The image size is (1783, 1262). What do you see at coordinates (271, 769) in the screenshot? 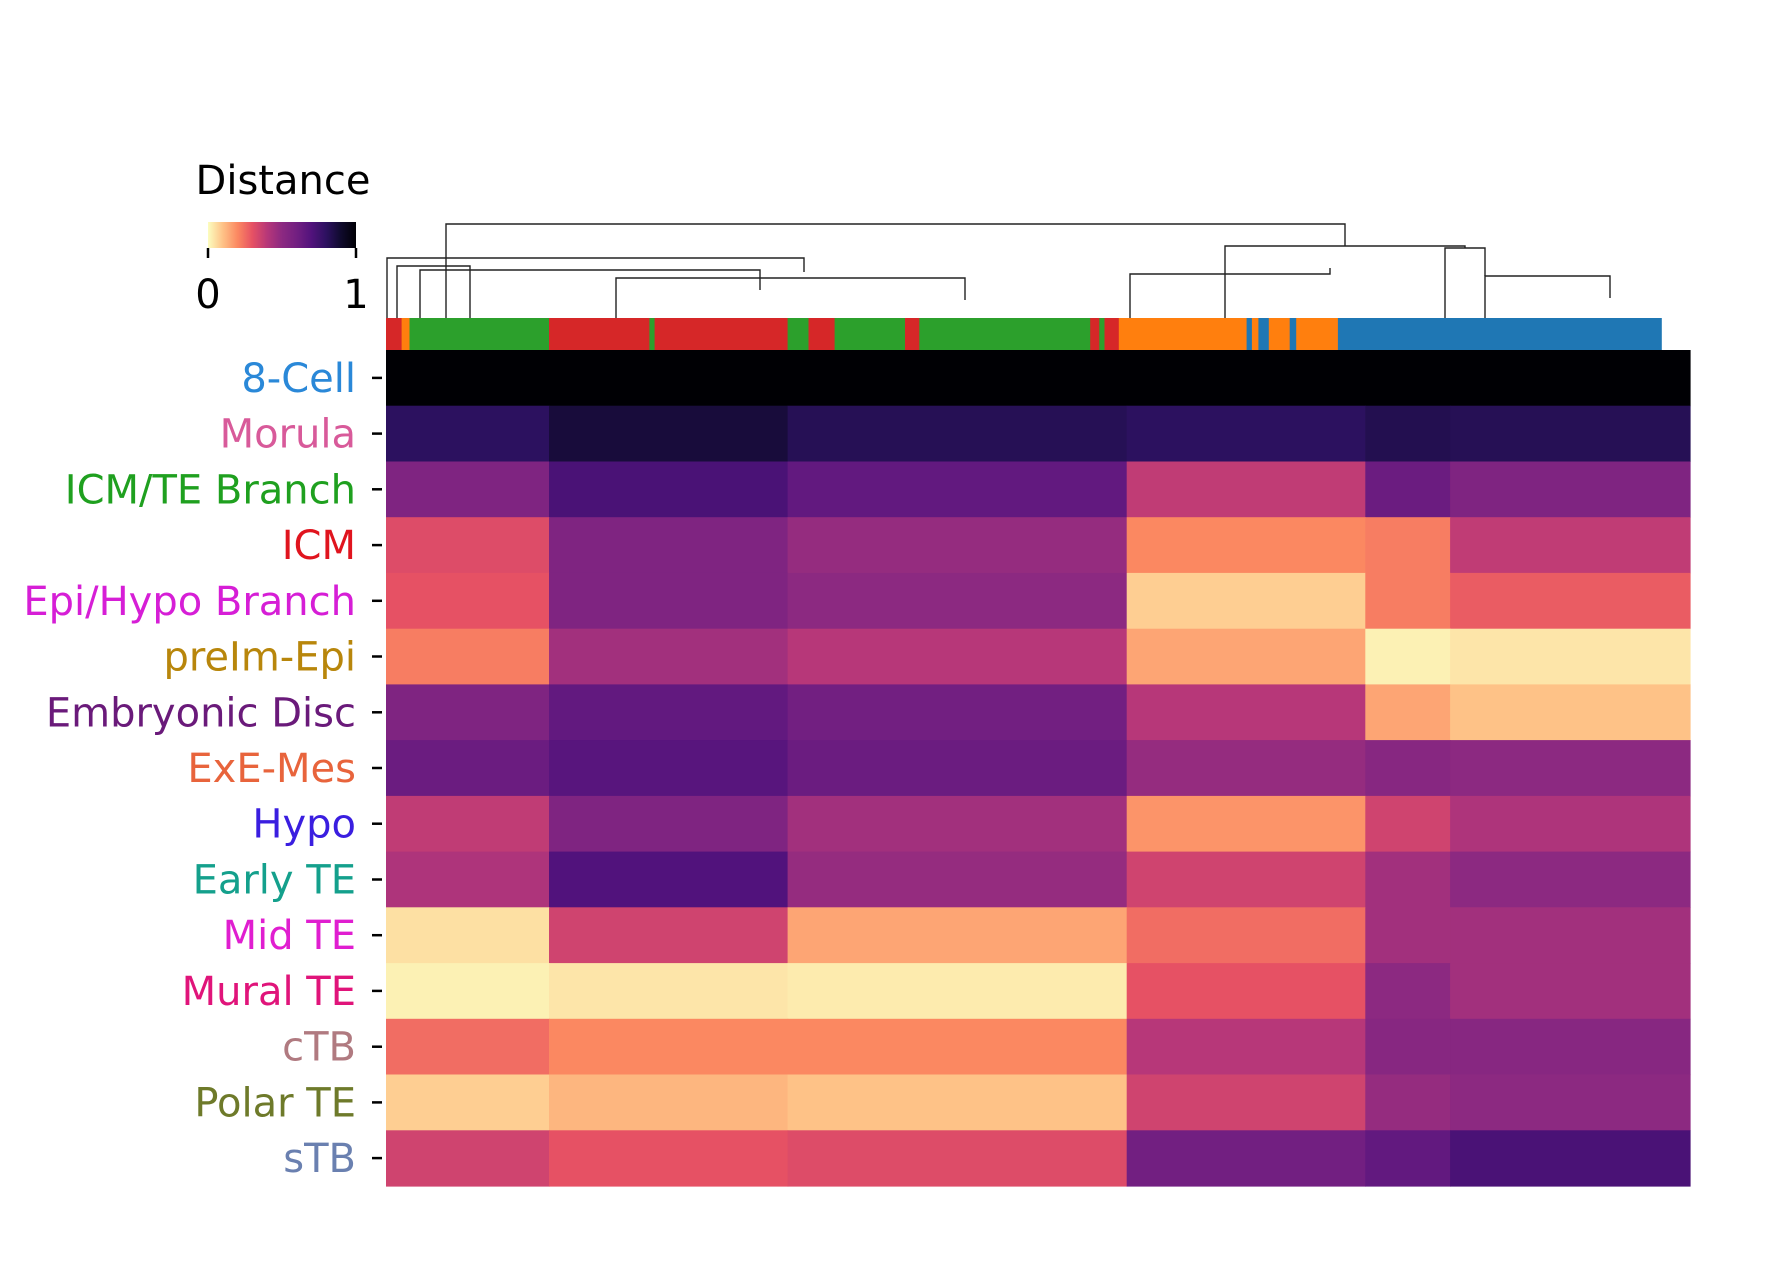
I see `row-label: ExE-Mes` at bounding box center [271, 769].